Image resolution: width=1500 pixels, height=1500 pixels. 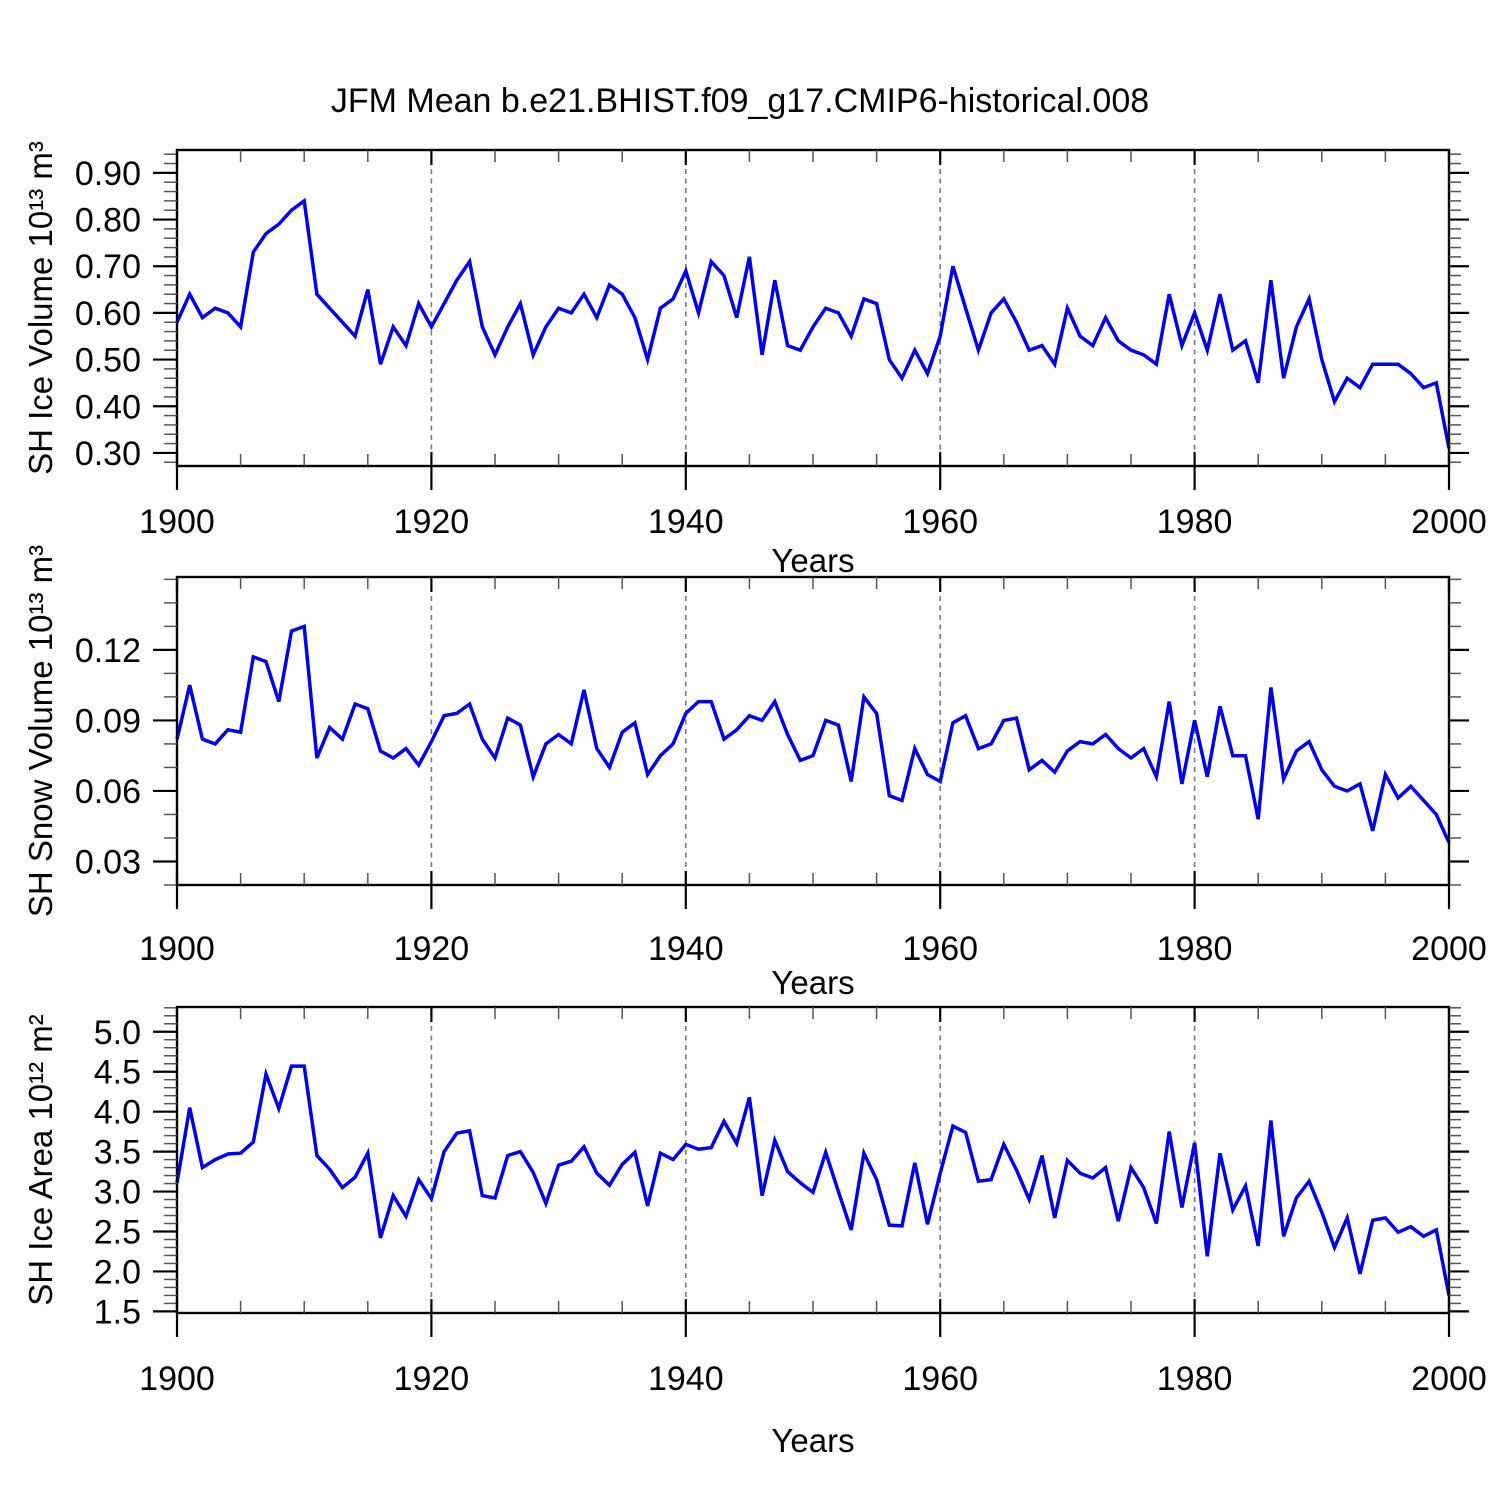 What do you see at coordinates (108, 314) in the screenshot?
I see `y-tick-label: 0.60` at bounding box center [108, 314].